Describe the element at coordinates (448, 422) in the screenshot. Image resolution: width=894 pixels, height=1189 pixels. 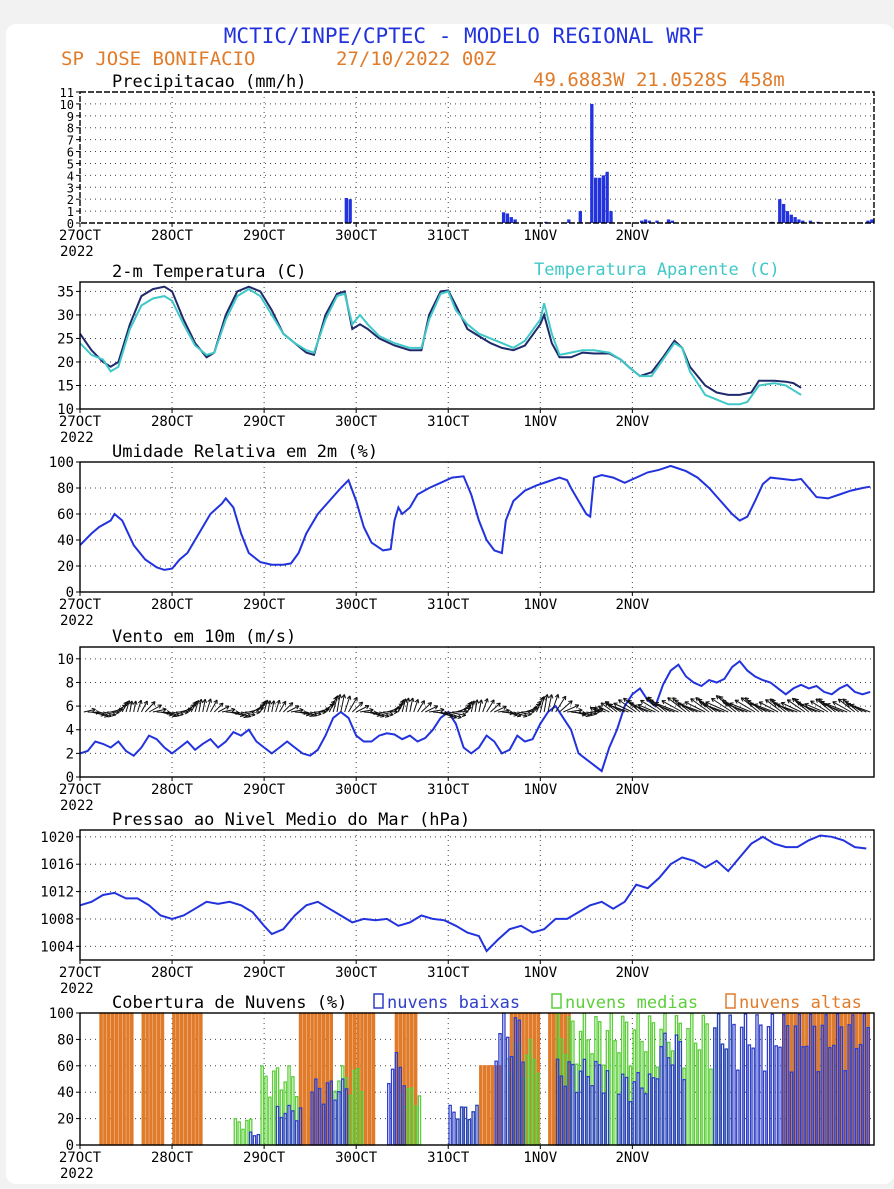
I see `x-tick-label: 31OCT` at that location.